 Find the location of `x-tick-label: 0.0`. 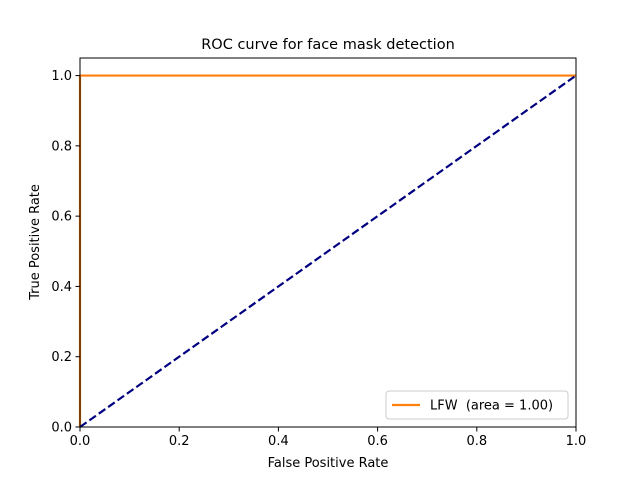

x-tick-label: 0.0 is located at coordinates (80, 441).